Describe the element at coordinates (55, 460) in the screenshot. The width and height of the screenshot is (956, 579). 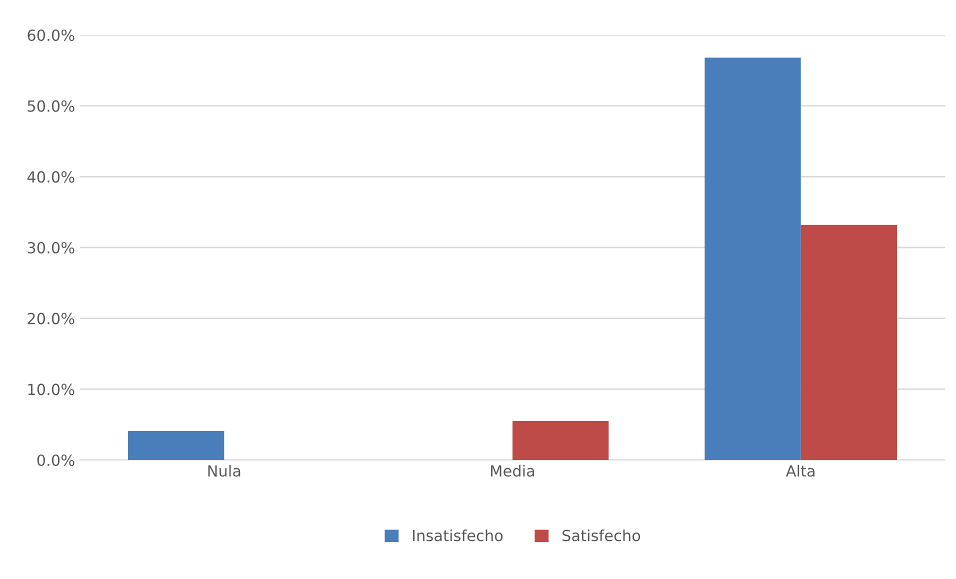
I see `y-tick-label: 0.0%` at that location.